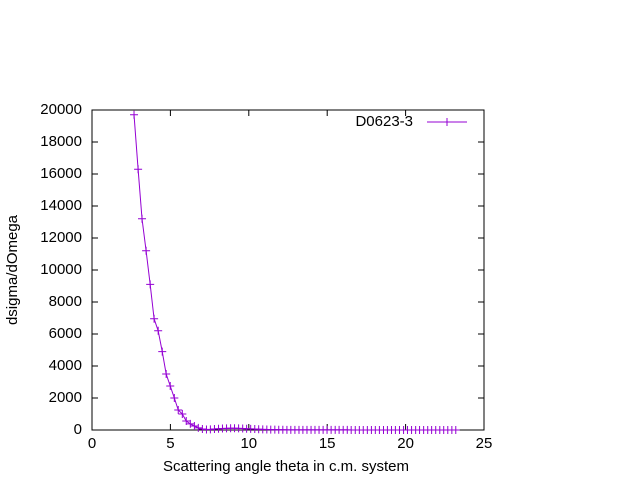 Image resolution: width=640 pixels, height=480 pixels. What do you see at coordinates (61, 173) in the screenshot?
I see `y-tick-label: 16000` at bounding box center [61, 173].